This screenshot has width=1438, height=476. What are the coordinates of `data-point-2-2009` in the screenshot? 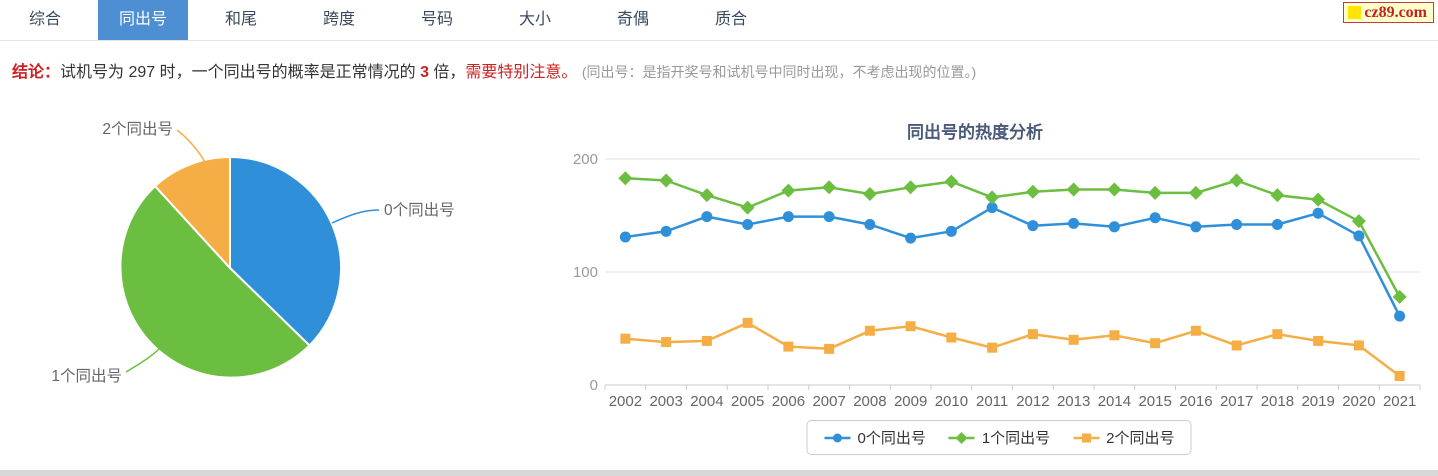 It's located at (910, 326).